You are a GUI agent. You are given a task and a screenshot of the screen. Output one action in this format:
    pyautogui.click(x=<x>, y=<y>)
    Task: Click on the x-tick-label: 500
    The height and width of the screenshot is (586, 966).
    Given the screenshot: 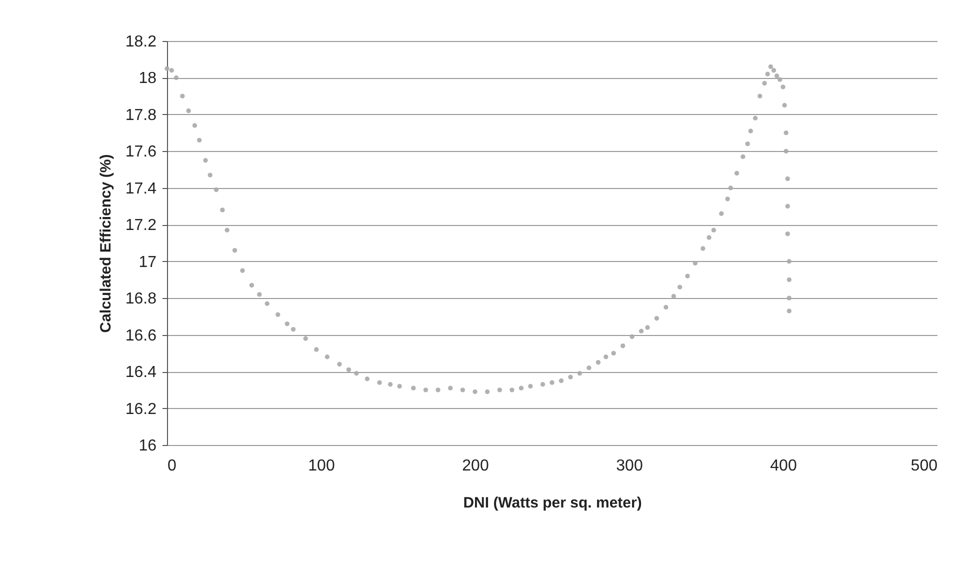 What is the action you would take?
    pyautogui.click(x=924, y=466)
    